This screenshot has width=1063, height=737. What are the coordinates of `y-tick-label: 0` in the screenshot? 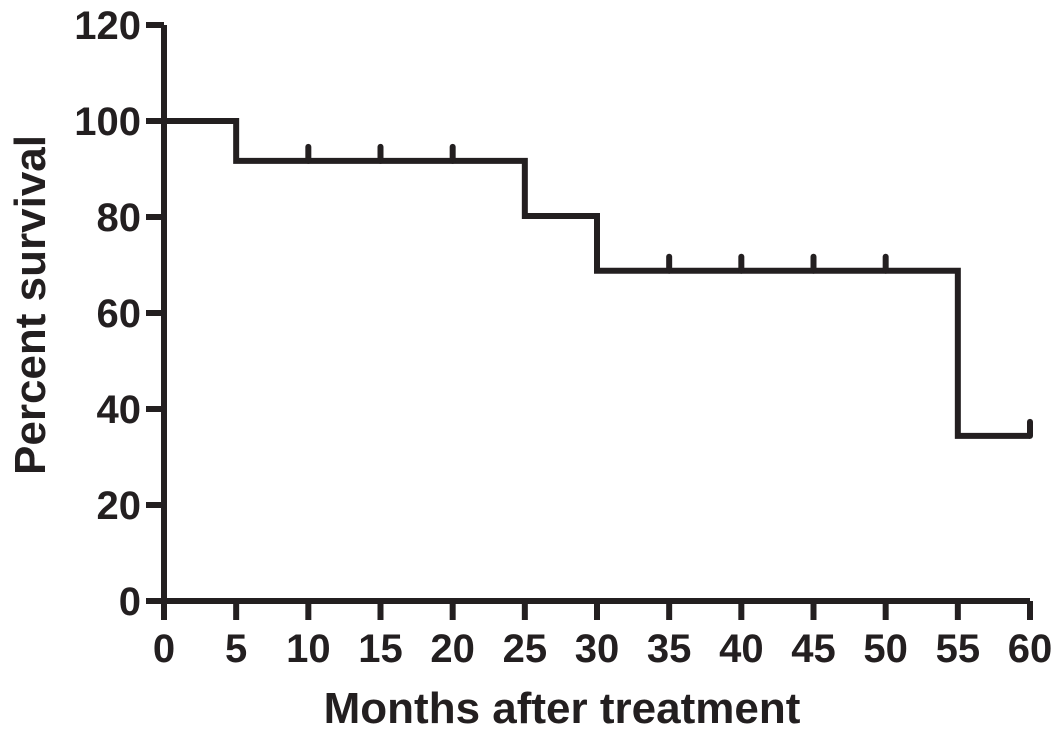 It's located at (130, 602).